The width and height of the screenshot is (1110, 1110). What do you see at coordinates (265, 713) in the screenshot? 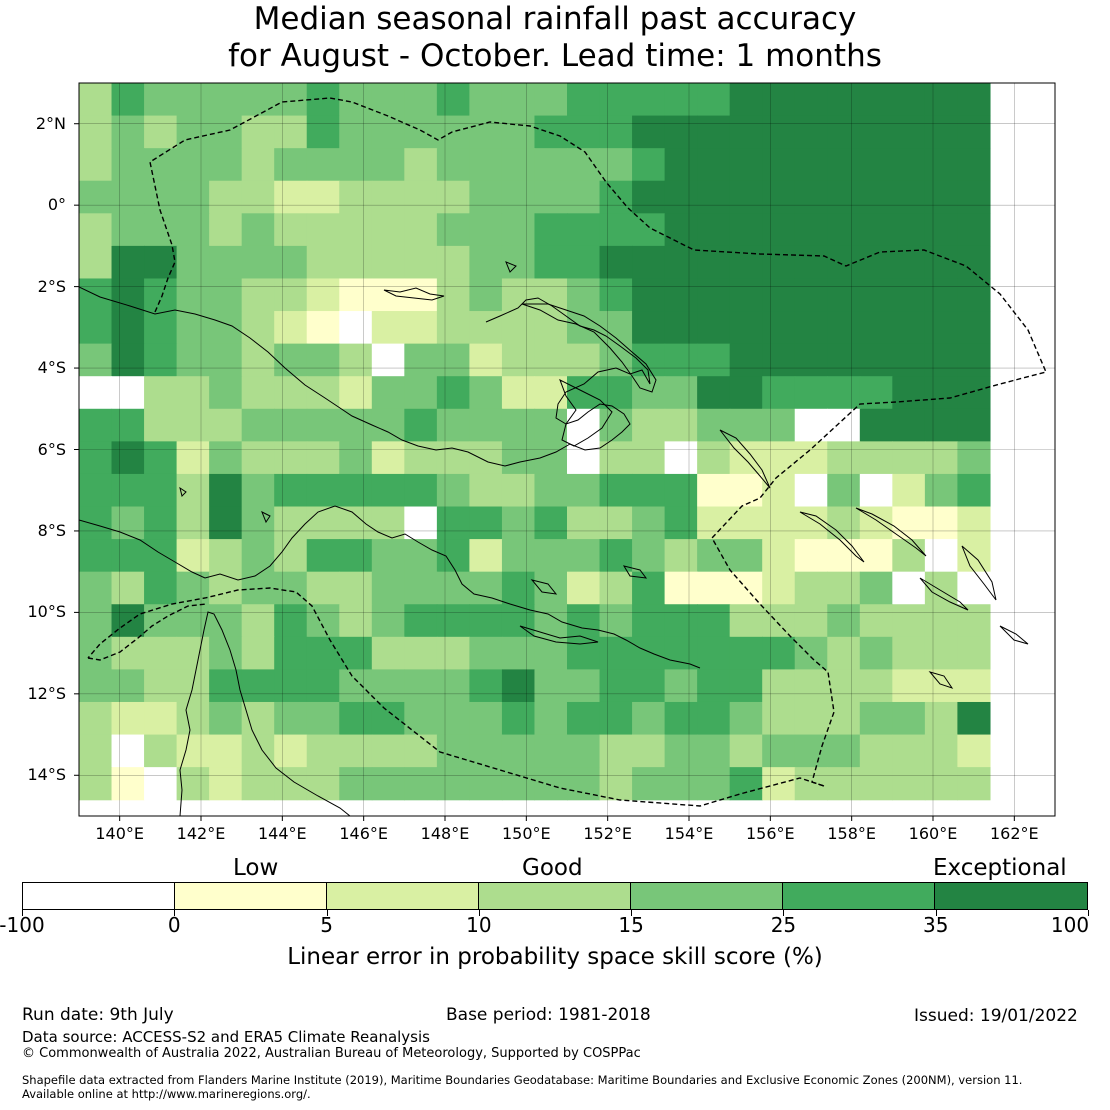
I see `australia-cape-york-coastline` at bounding box center [265, 713].